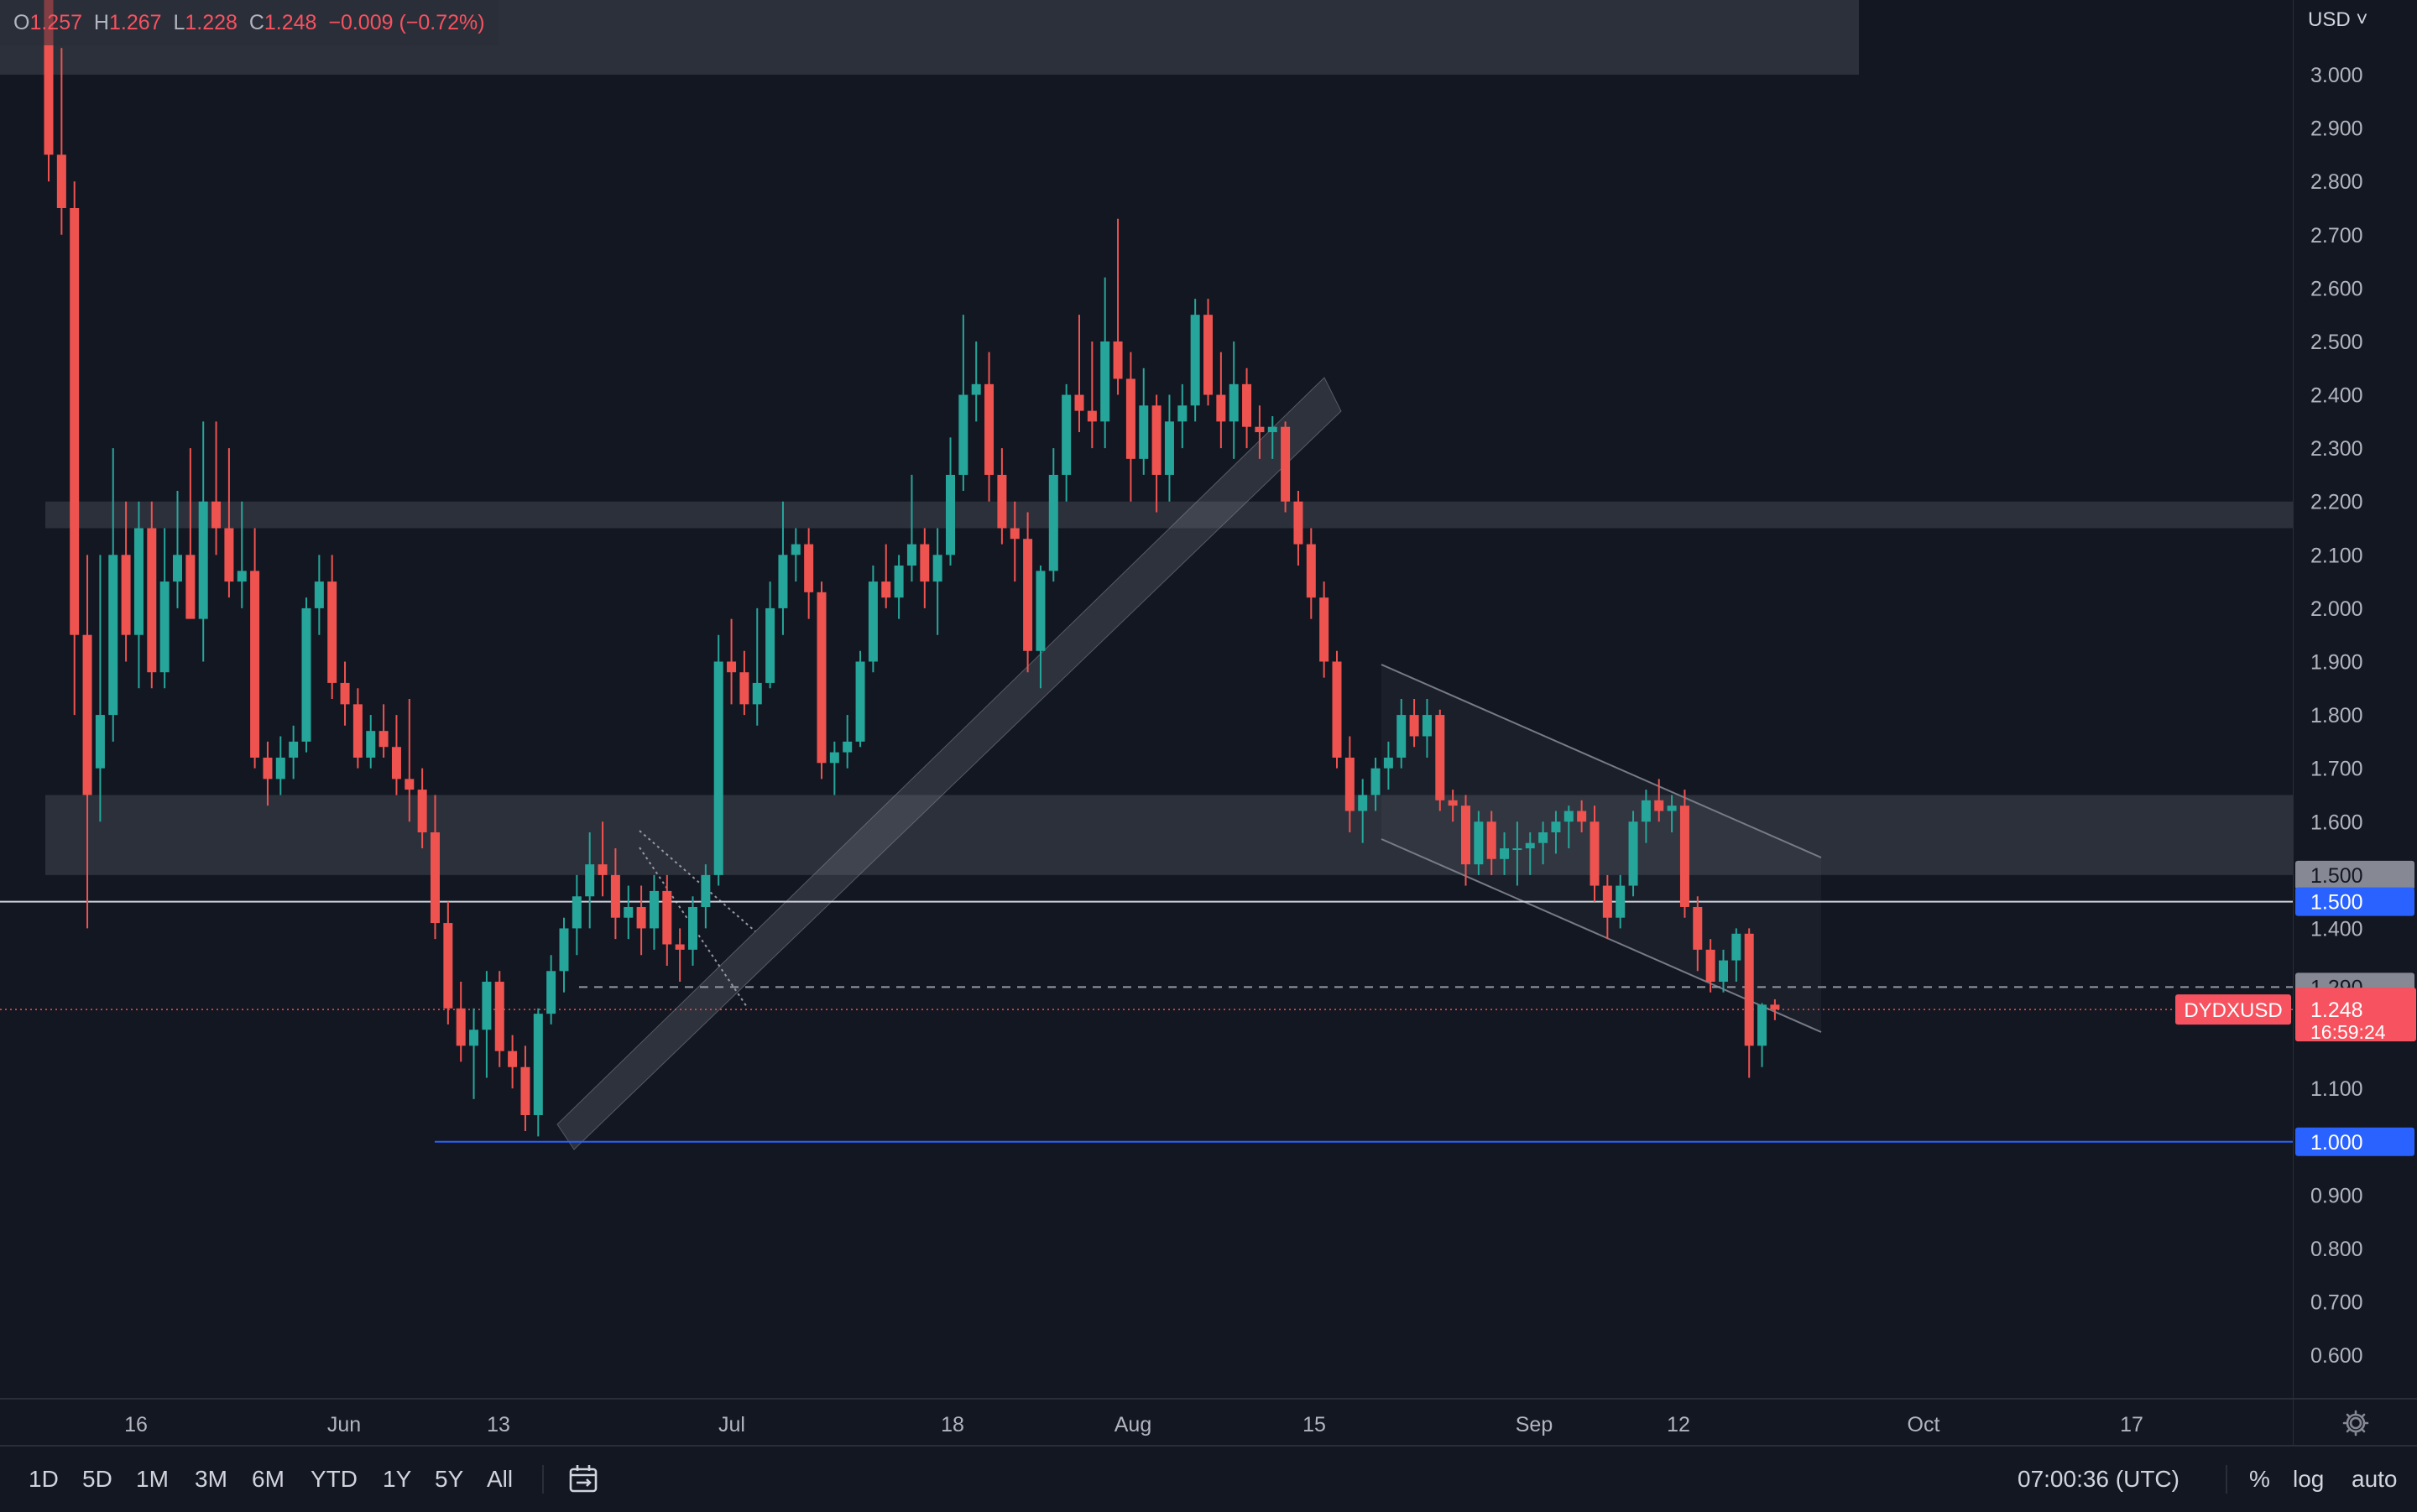 The height and width of the screenshot is (1512, 2417). I want to click on timeframe-6m-button: 6M, so click(268, 1479).